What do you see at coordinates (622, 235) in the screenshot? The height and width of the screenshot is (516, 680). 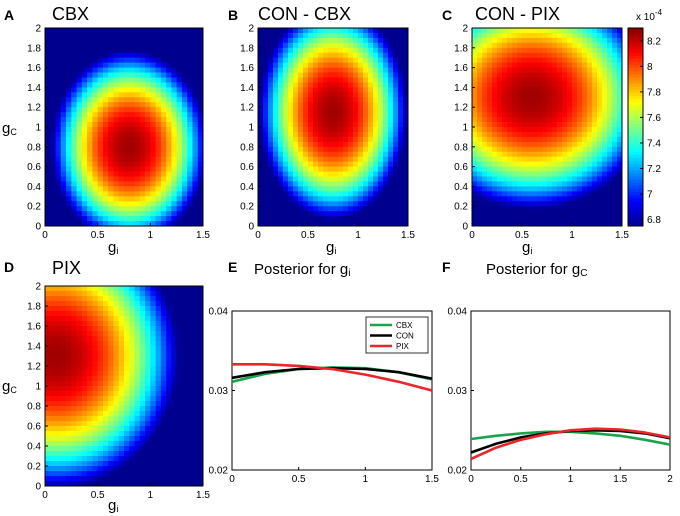 I see `x-tick-label: 1.5` at bounding box center [622, 235].